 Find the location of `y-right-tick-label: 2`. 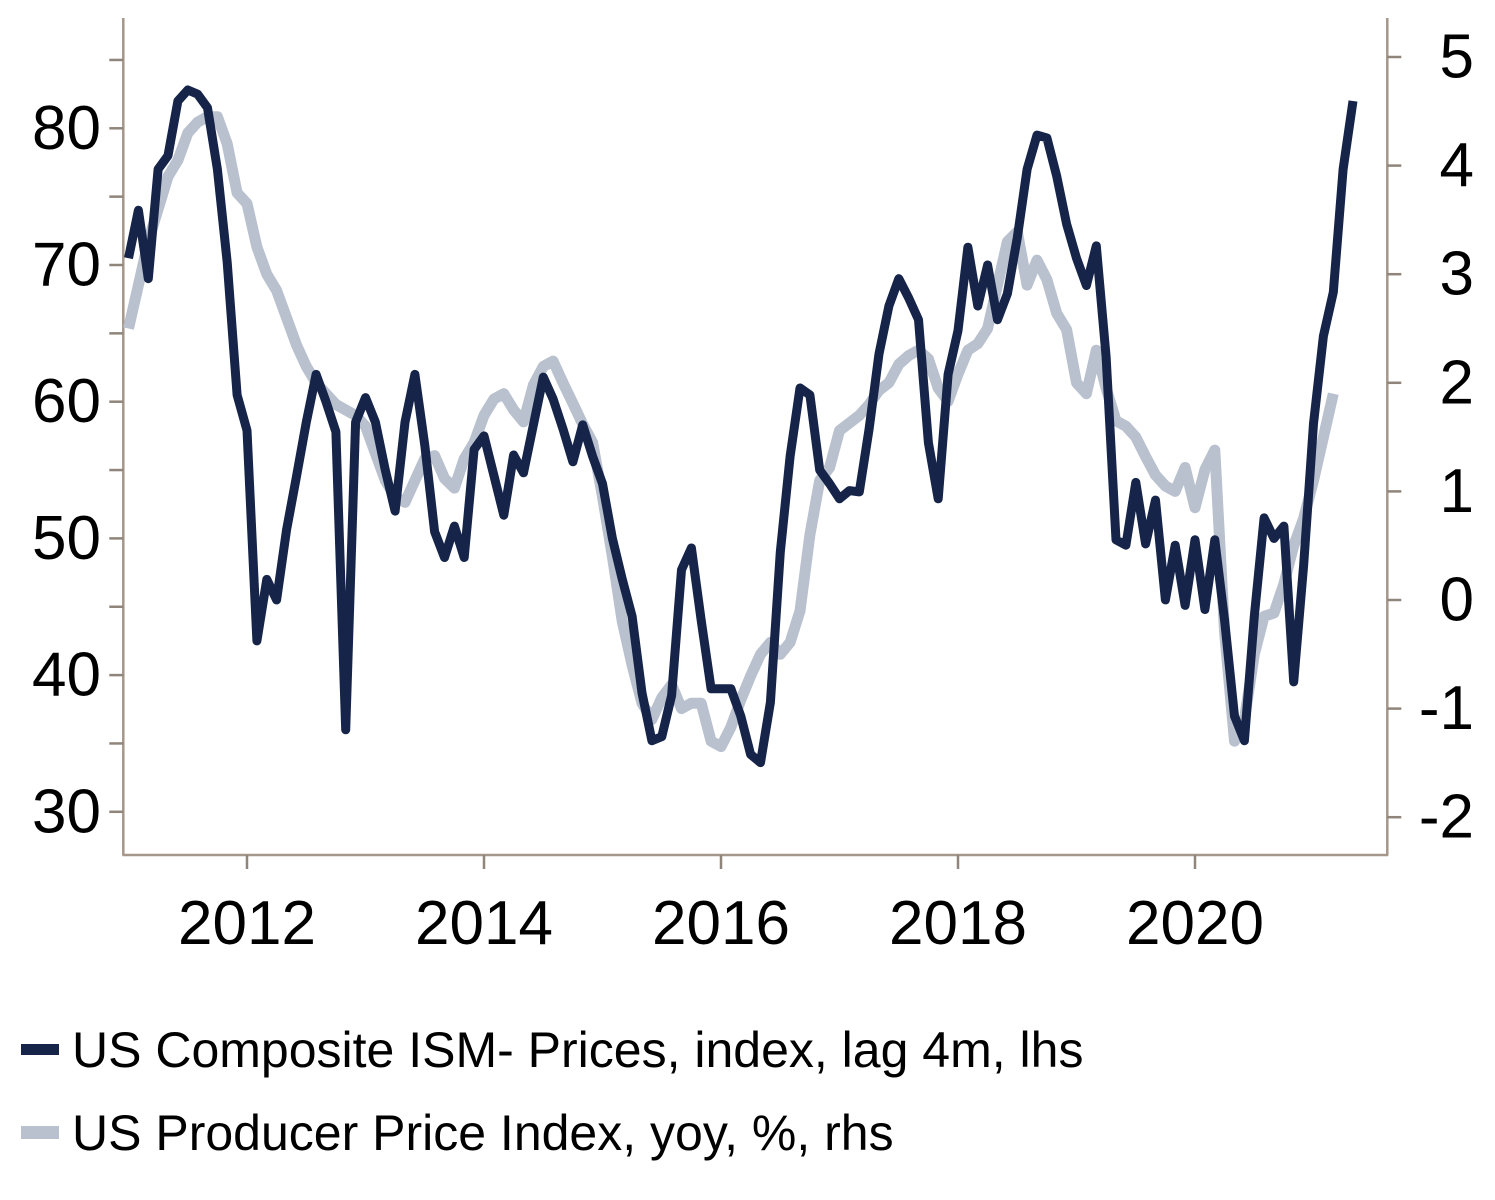

y-right-tick-label: 2 is located at coordinates (1457, 382).